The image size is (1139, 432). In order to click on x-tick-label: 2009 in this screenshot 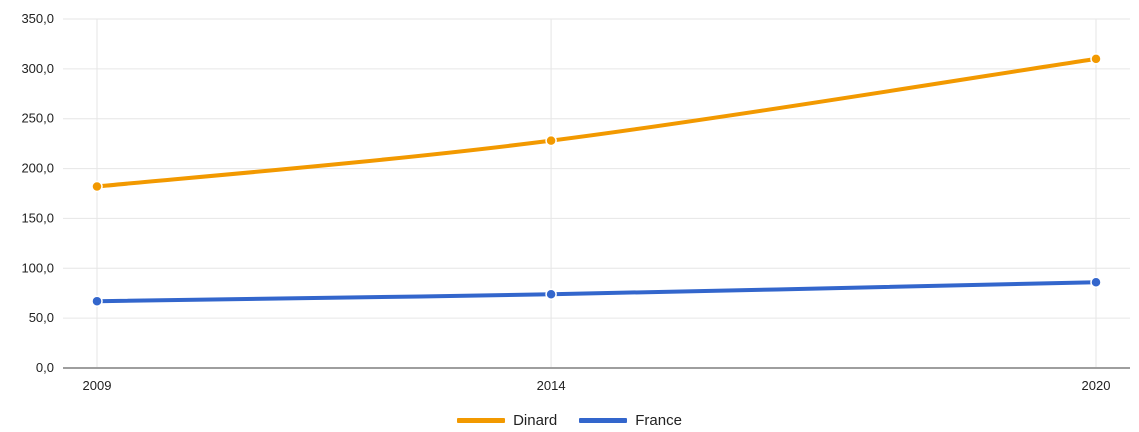, I will do `click(97, 385)`.